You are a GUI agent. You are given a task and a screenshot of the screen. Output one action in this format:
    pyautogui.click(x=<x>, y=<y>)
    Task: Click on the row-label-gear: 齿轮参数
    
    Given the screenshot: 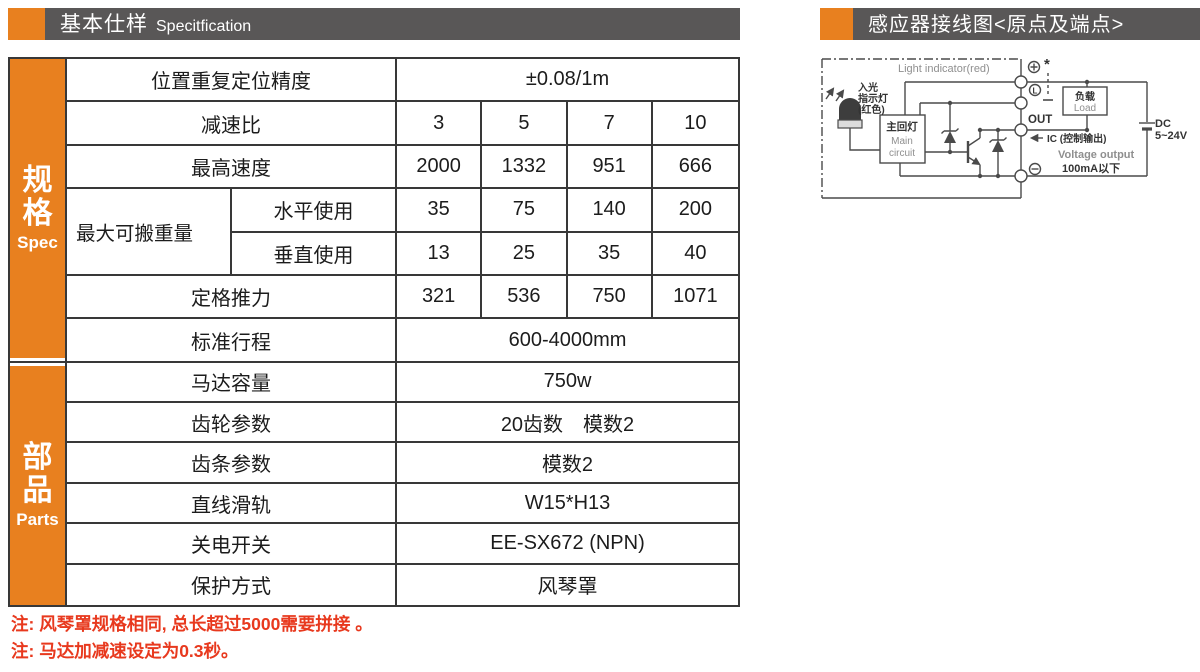 What is the action you would take?
    pyautogui.click(x=232, y=423)
    